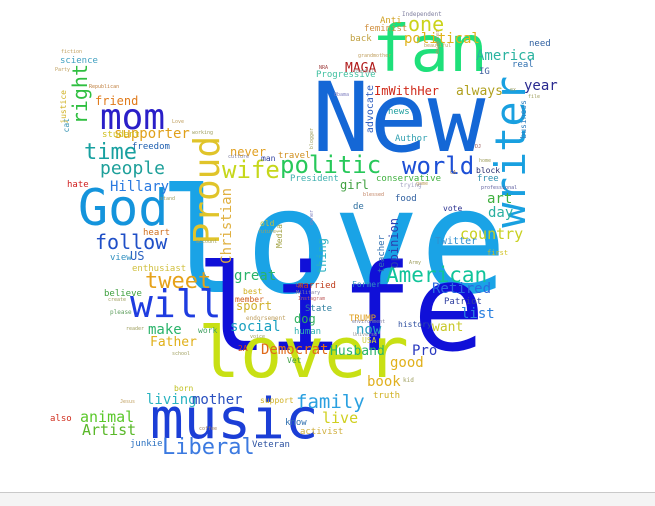  I want to click on cloud-word: great, so click(255, 276).